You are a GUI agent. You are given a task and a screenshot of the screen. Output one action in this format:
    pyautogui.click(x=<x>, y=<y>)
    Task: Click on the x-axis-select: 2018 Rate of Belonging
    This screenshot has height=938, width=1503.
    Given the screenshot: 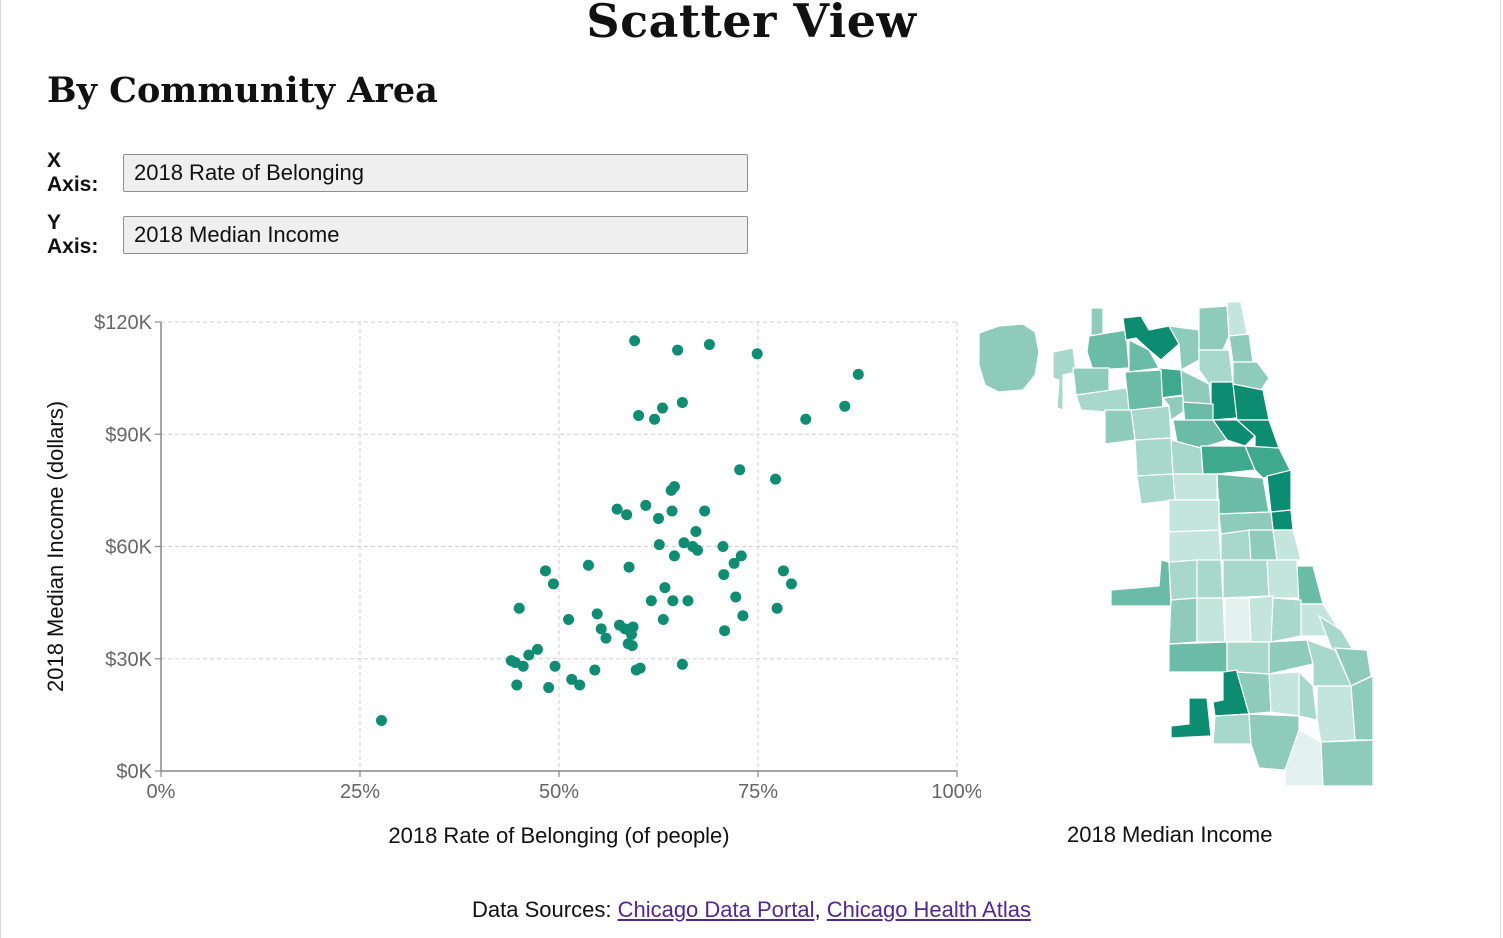 What is the action you would take?
    pyautogui.click(x=435, y=173)
    